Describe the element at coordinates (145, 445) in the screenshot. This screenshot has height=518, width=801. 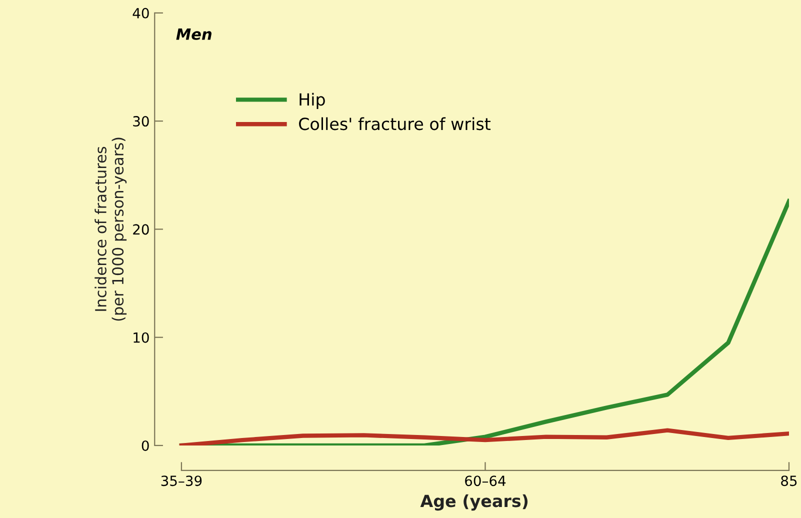
I see `y-tick-label: 0` at that location.